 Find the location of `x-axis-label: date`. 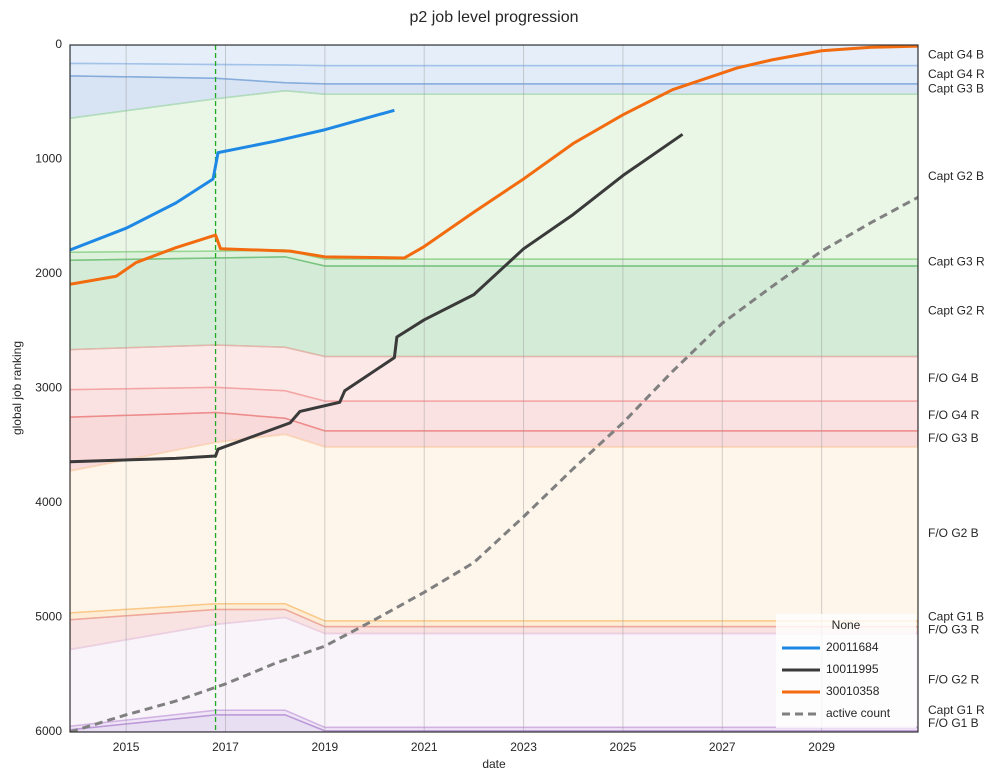

x-axis-label: date is located at coordinates (494, 764).